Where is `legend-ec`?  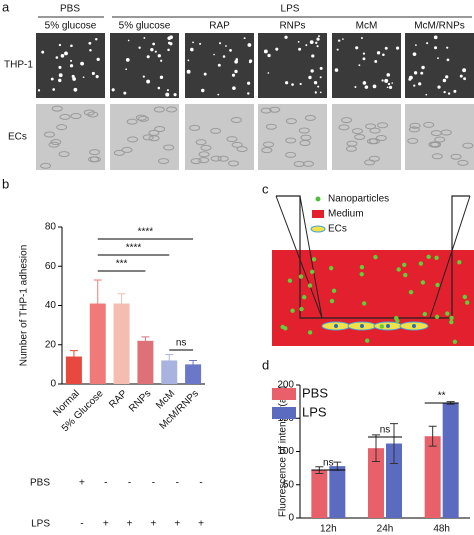
legend-ec is located at coordinates (318, 229).